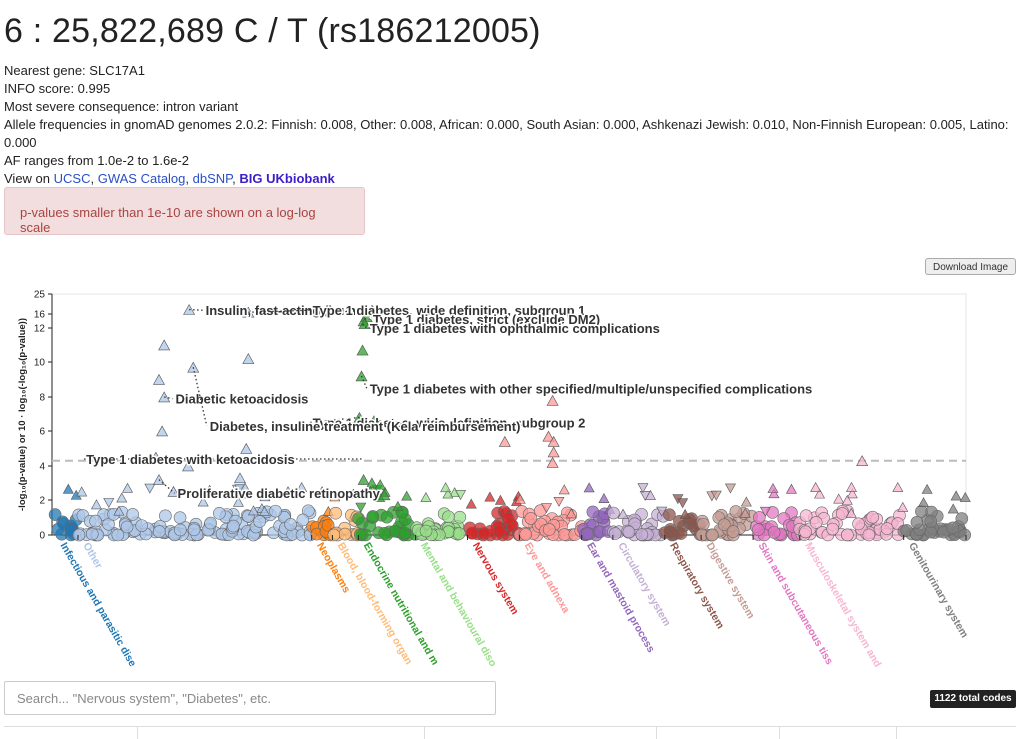 This screenshot has width=1020, height=739. I want to click on point-label: Insulin, fast-acting (human), so click(291, 310).